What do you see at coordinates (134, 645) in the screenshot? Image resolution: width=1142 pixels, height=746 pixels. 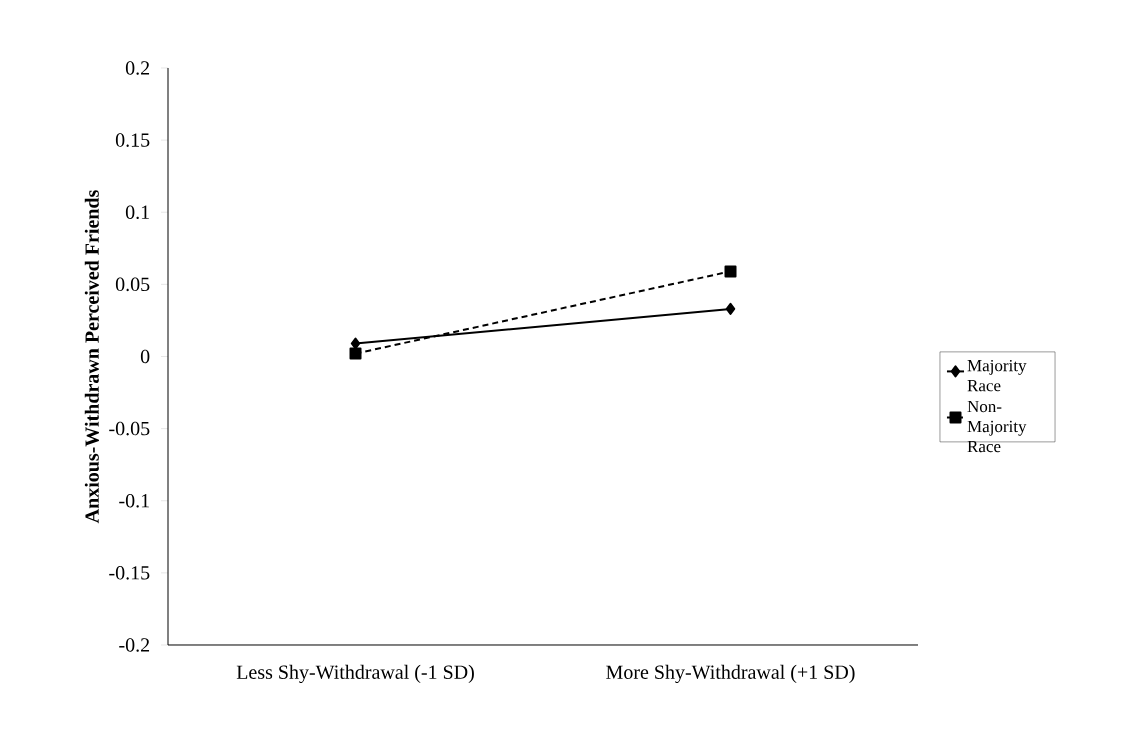 I see `y-tick-label: -0.2` at bounding box center [134, 645].